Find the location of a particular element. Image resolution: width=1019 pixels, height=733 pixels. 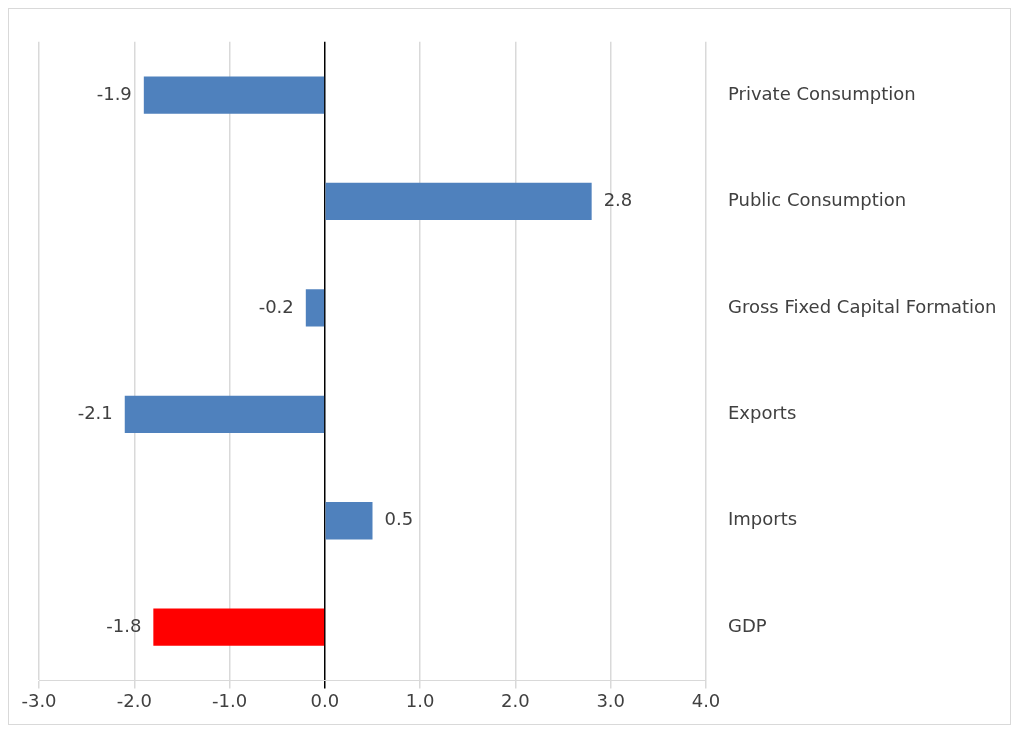

data-label: -2.1 is located at coordinates (95, 412).